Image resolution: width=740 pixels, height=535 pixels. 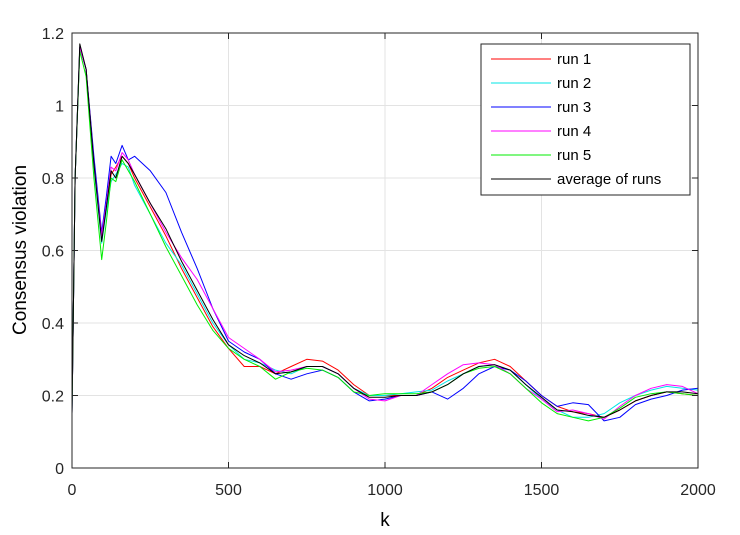 What do you see at coordinates (385, 490) in the screenshot?
I see `x-tick-label: 1000` at bounding box center [385, 490].